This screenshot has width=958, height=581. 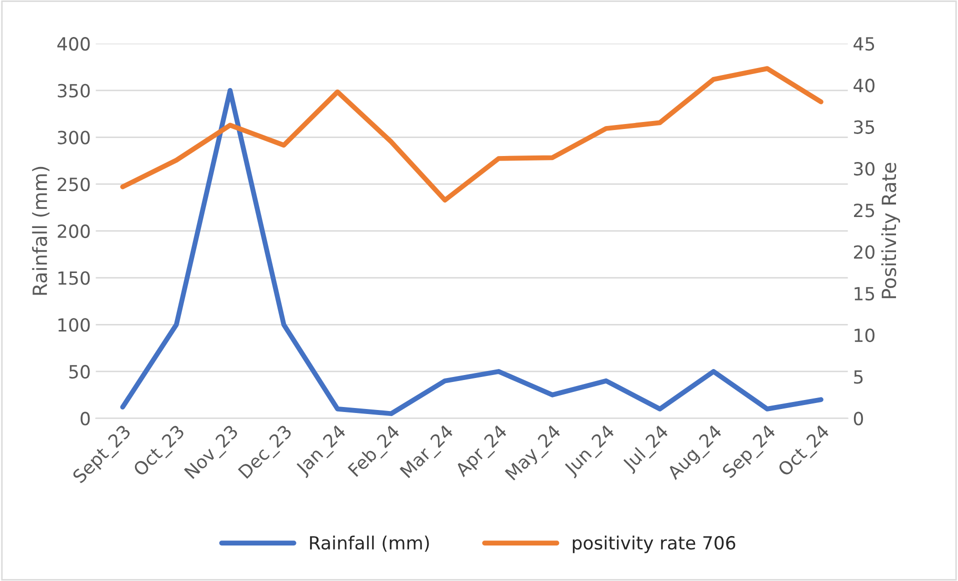 I want to click on y2-tick-label: 5, so click(x=858, y=377).